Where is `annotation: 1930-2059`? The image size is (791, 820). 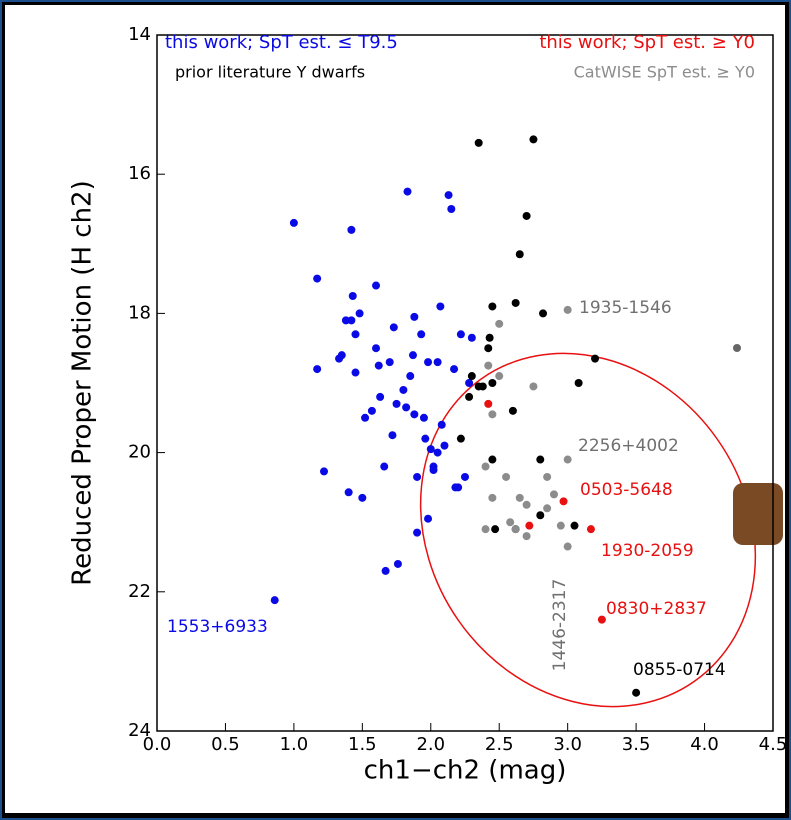
annotation: 1930-2059 is located at coordinates (647, 551).